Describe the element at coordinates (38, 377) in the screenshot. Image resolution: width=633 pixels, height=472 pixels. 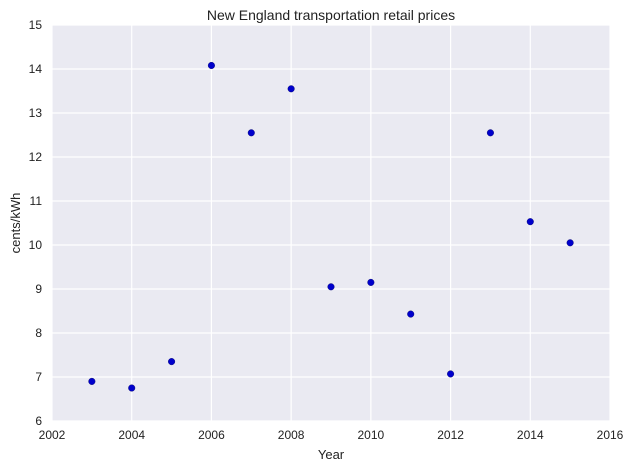
I see `y-tick-label-1: 7` at that location.